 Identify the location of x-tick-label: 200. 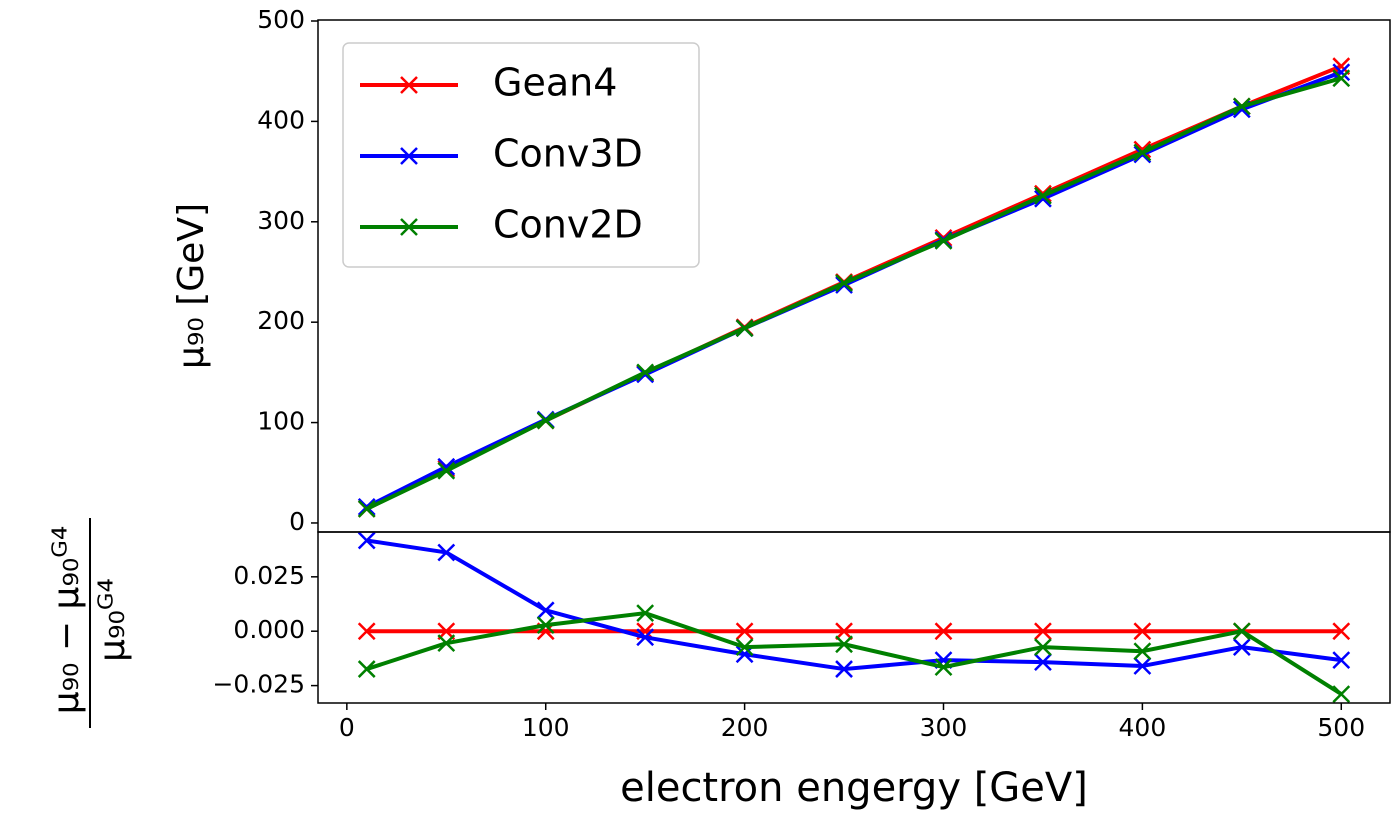
(745, 727).